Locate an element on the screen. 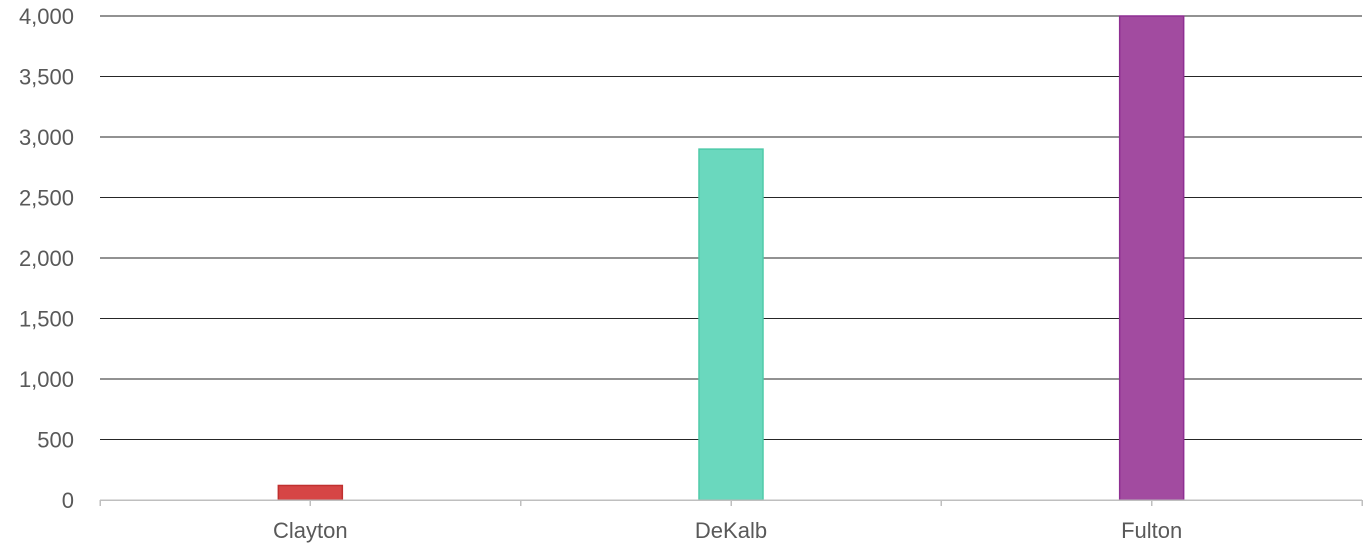  y-tick-label: 2,000 is located at coordinates (46, 258).